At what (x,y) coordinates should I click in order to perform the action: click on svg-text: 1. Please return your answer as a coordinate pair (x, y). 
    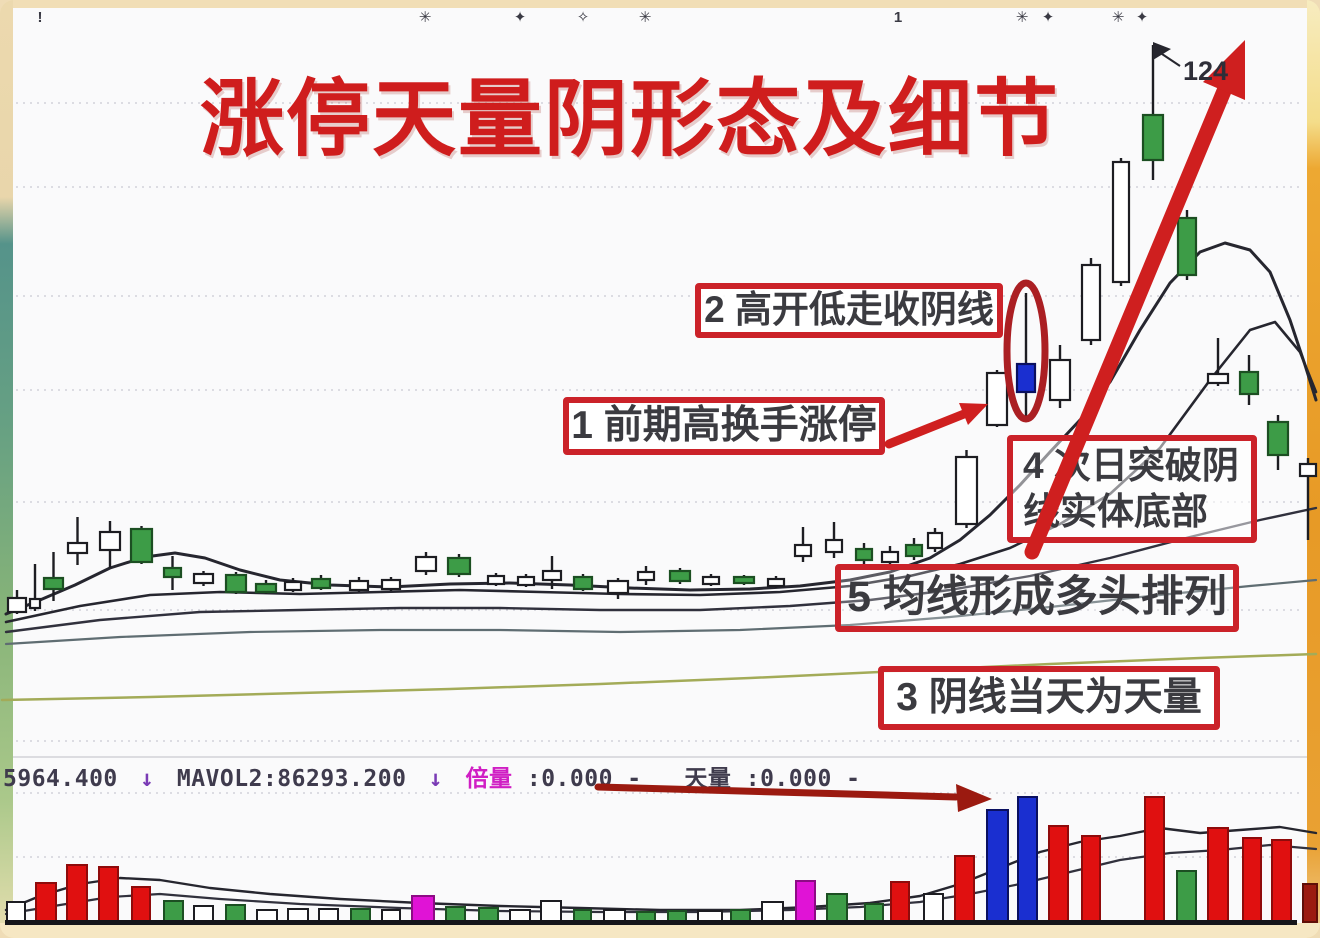
    Looking at the image, I should click on (898, 17).